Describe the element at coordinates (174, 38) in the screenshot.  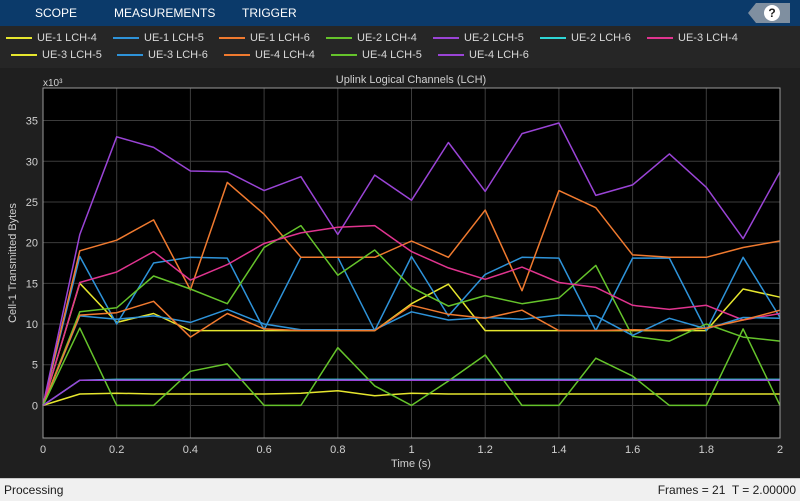
I see `legend-label: UE-1 LCH-5` at that location.